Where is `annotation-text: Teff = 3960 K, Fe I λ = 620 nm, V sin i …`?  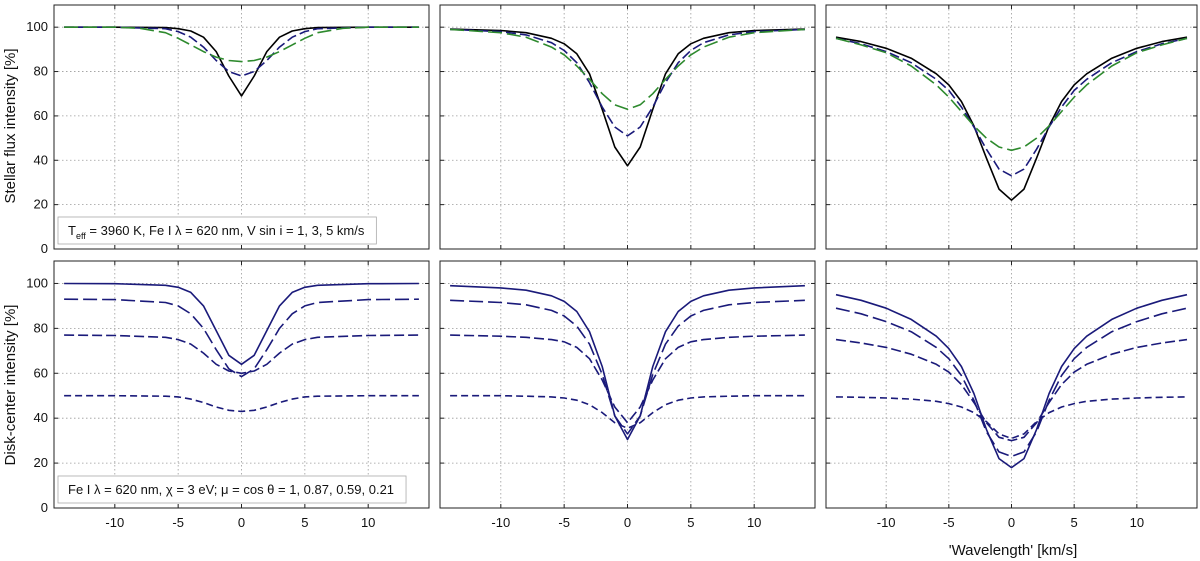
annotation-text: Teff = 3960 K, Fe I λ = 620 nm, V sin i … is located at coordinates (216, 232).